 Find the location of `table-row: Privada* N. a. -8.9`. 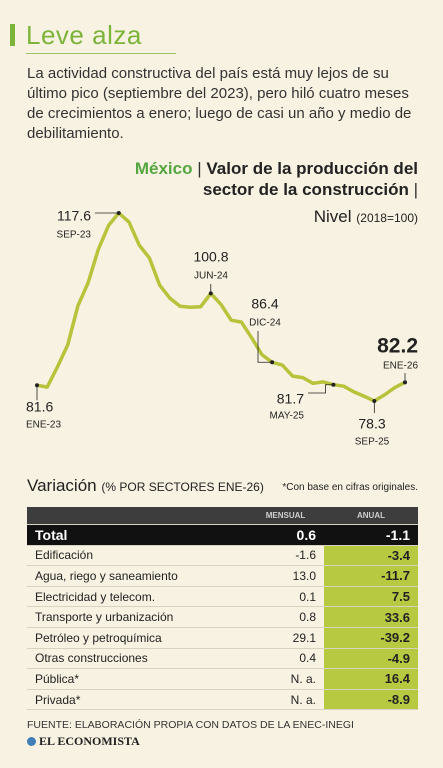

table-row: Privada* N. a. -8.9 is located at coordinates (222, 700).